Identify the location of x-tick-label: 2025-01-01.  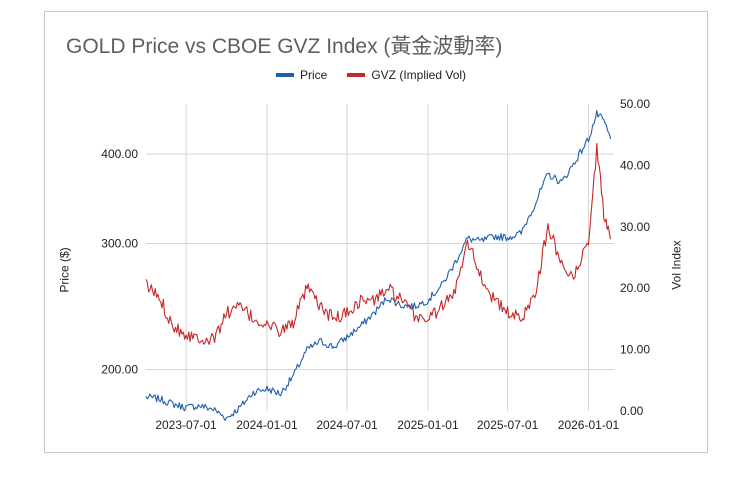
(428, 425).